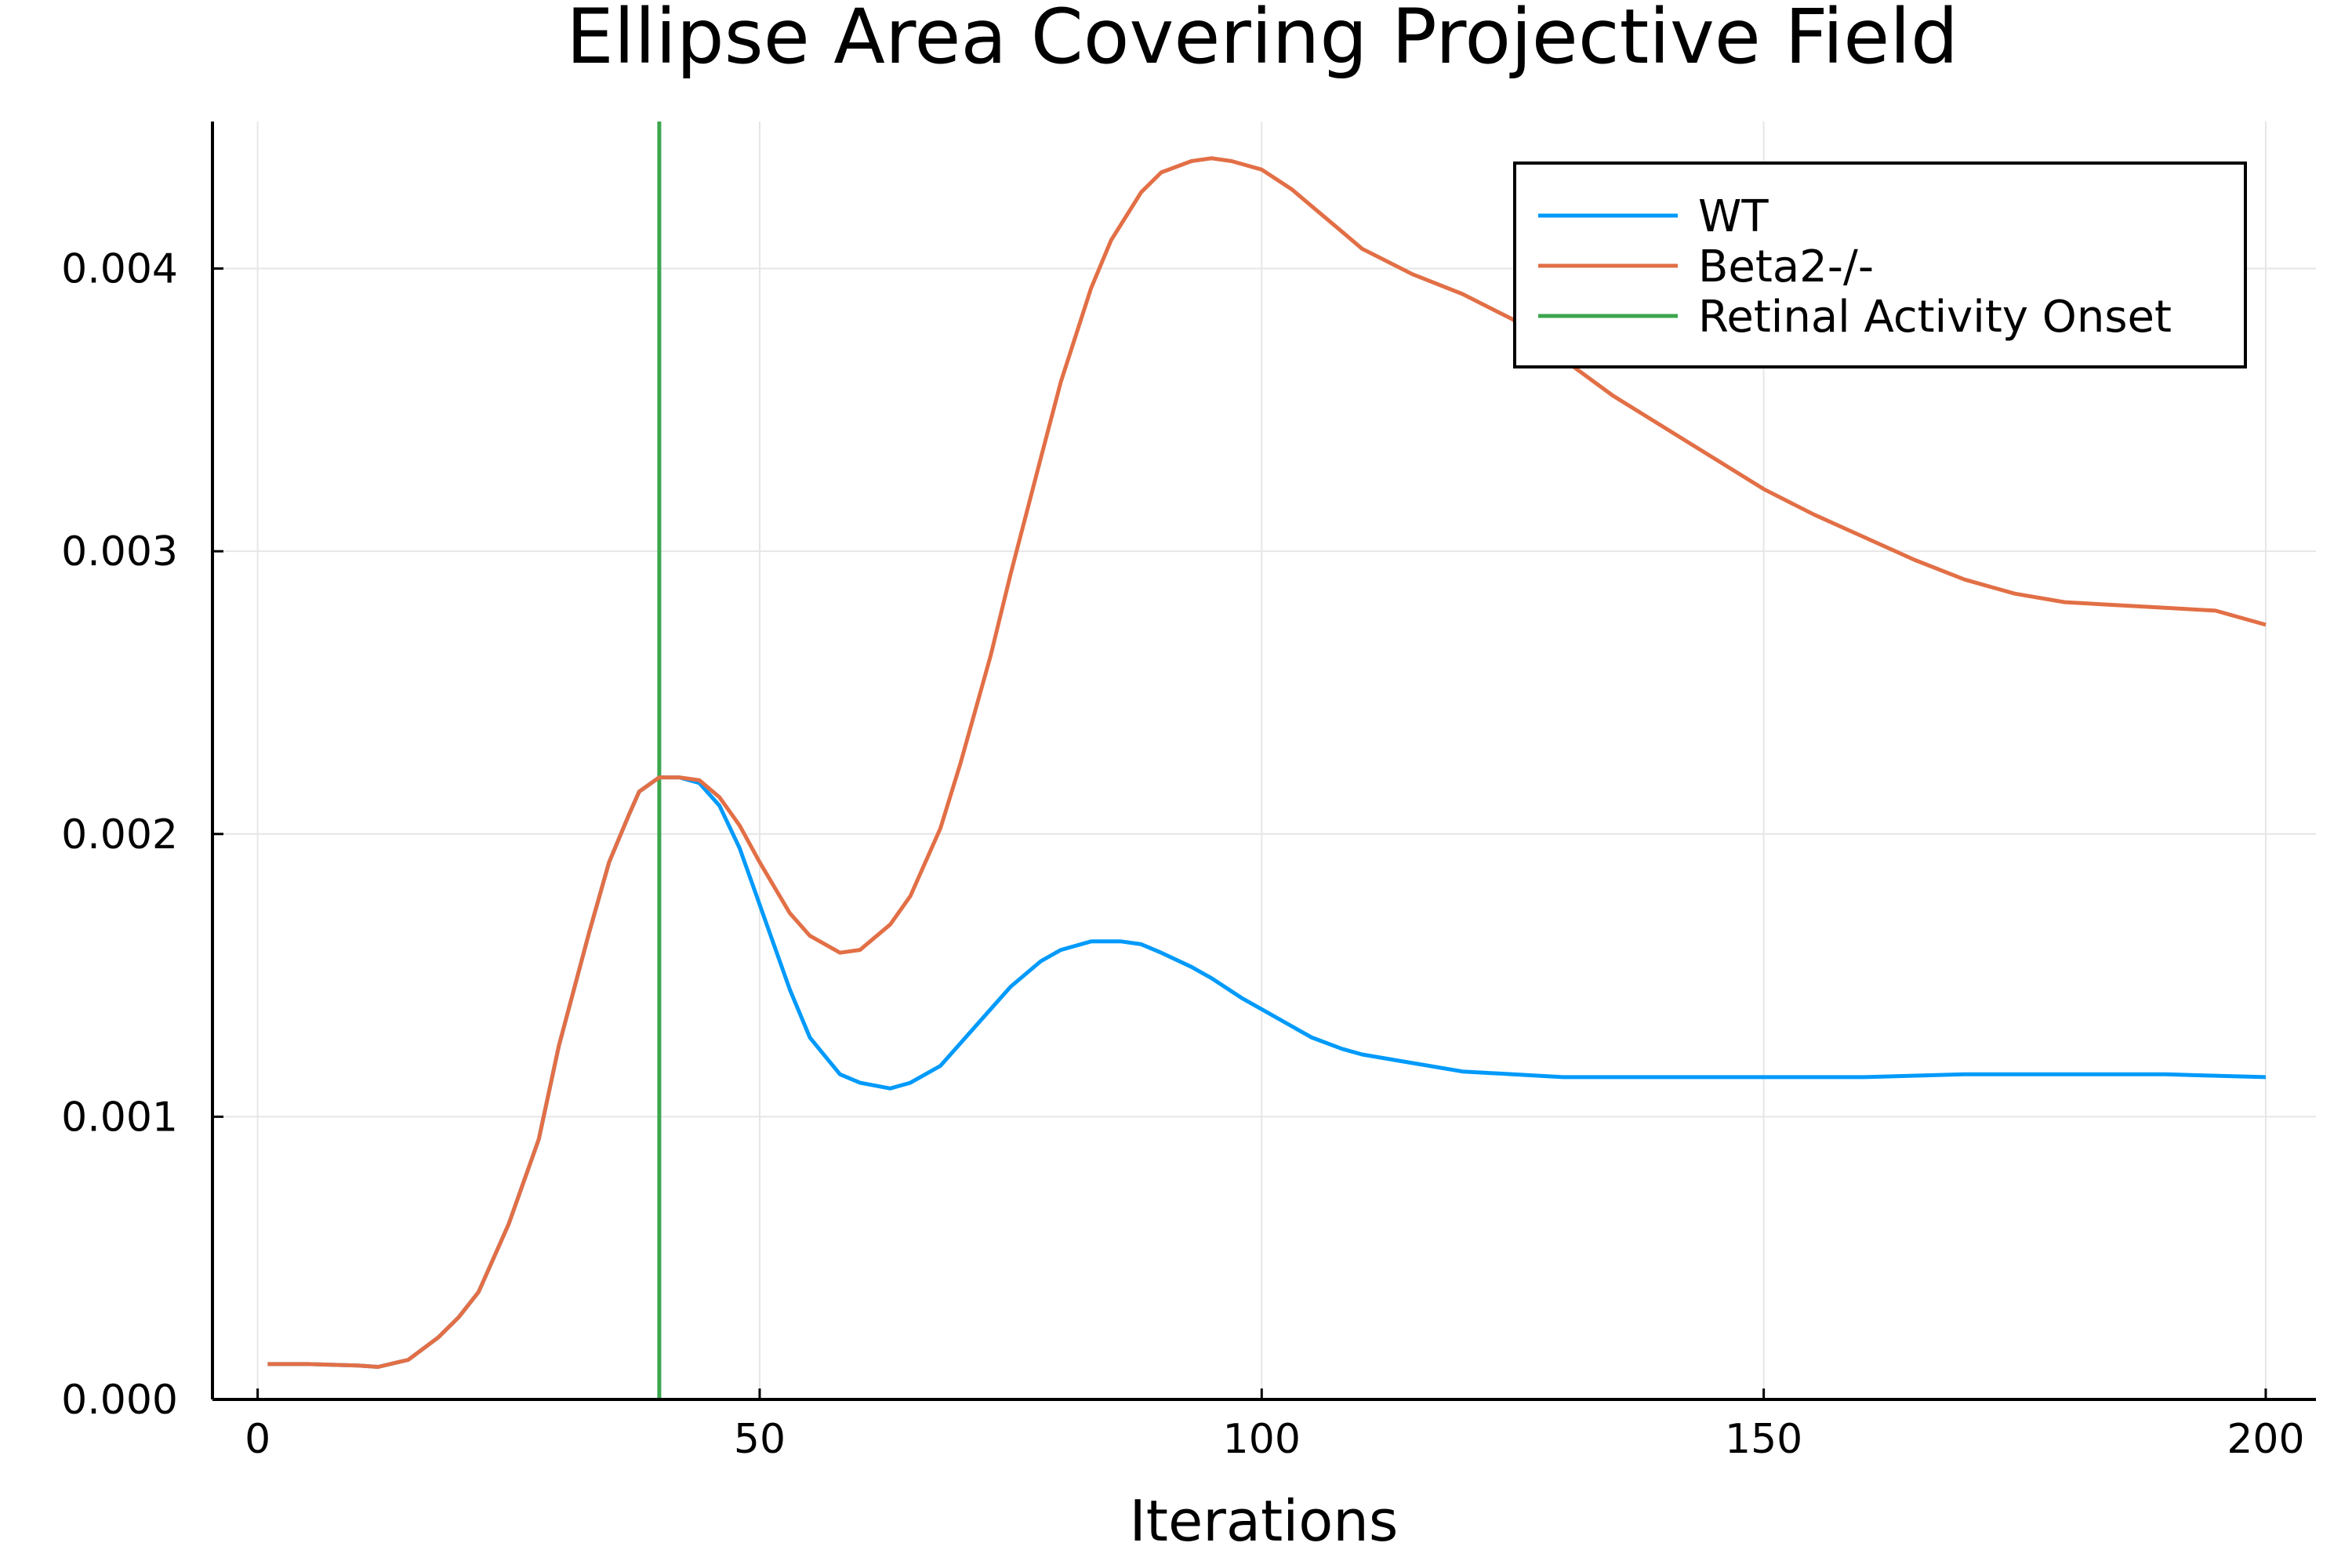 This screenshot has width=2352, height=1568. What do you see at coordinates (1786, 266) in the screenshot?
I see `legend-label-beta2: Beta2-/-` at bounding box center [1786, 266].